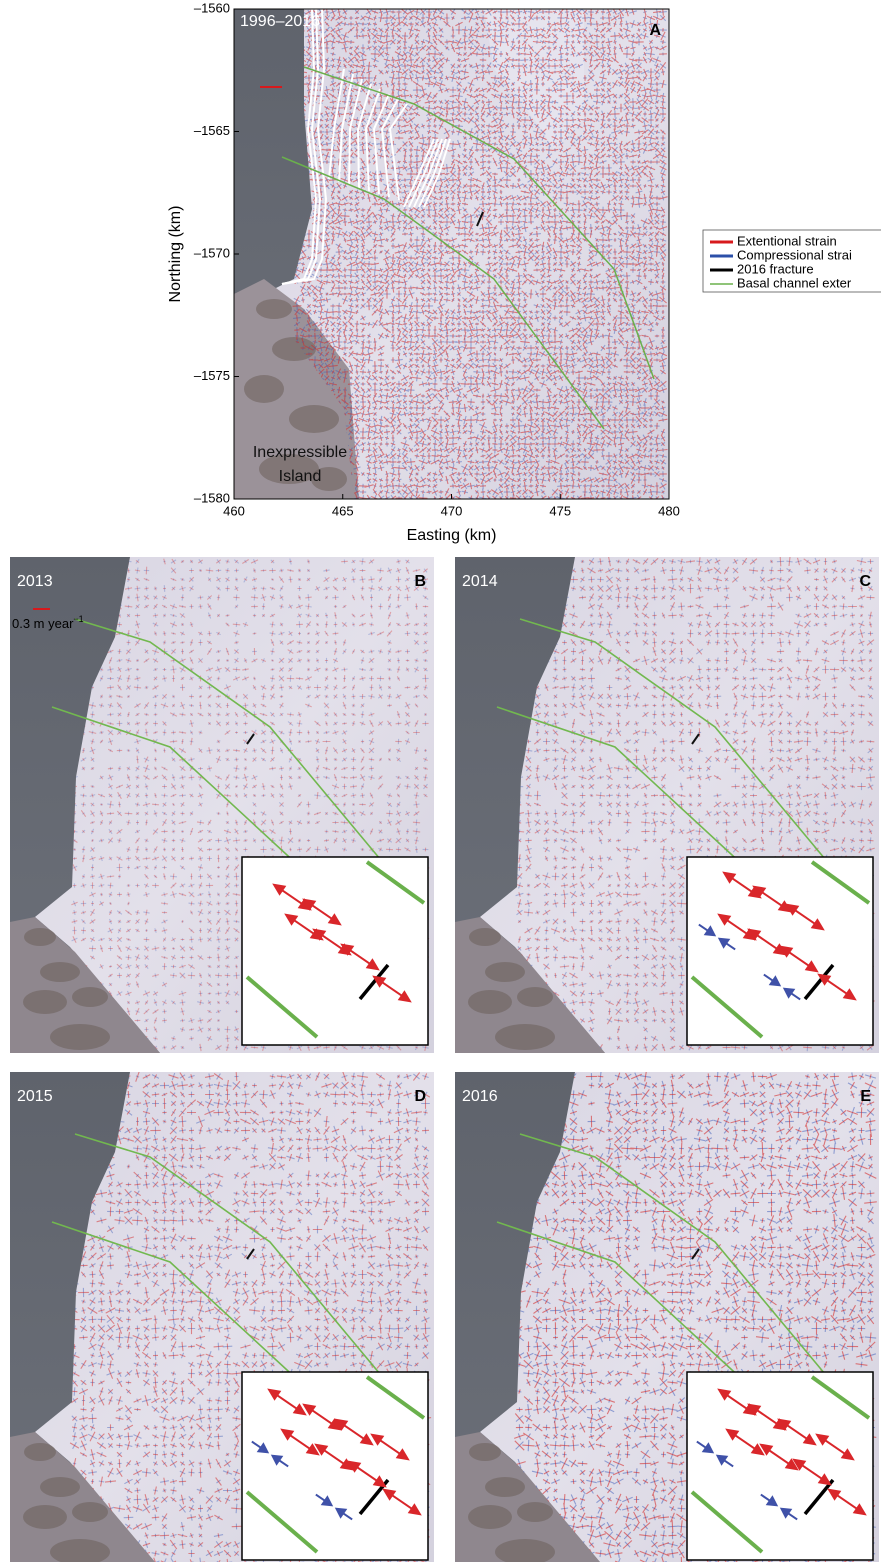 This screenshot has height=1562, width=881. I want to click on x-tick-label: 460, so click(234, 510).